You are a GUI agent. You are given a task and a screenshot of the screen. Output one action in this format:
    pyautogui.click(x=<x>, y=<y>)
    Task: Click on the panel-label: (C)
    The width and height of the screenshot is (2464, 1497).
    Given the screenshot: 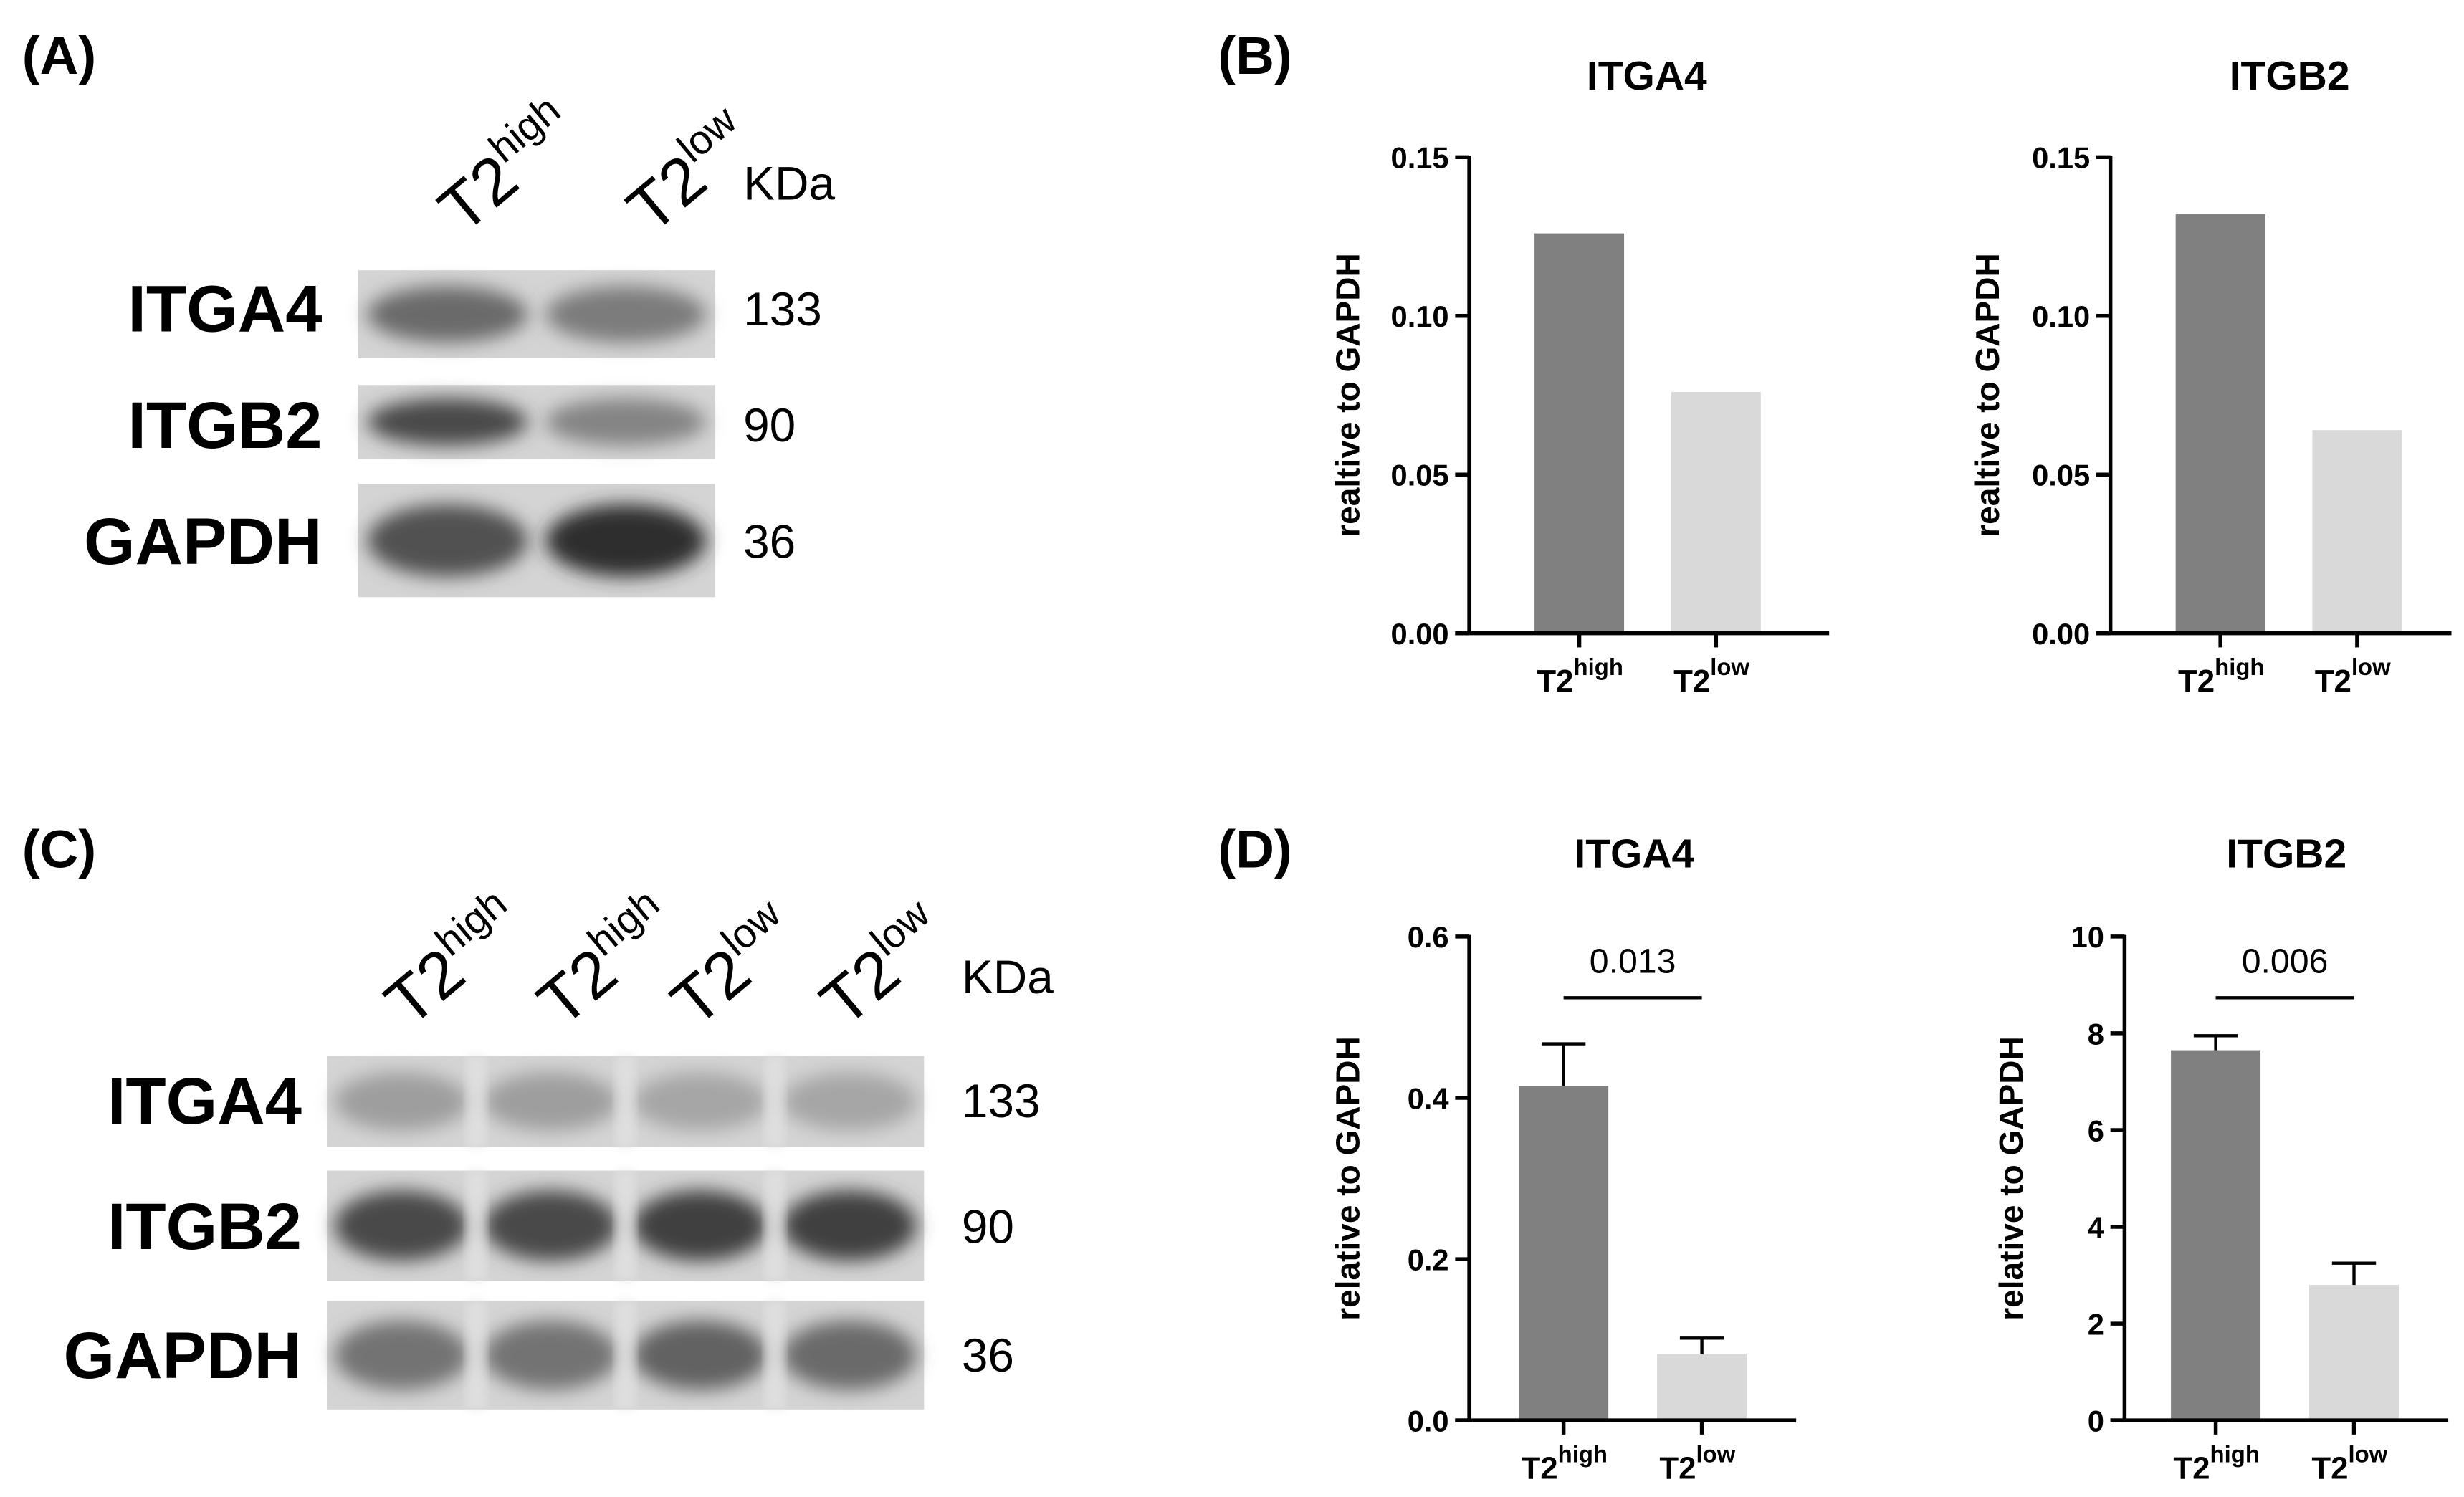 What is the action you would take?
    pyautogui.click(x=59, y=849)
    